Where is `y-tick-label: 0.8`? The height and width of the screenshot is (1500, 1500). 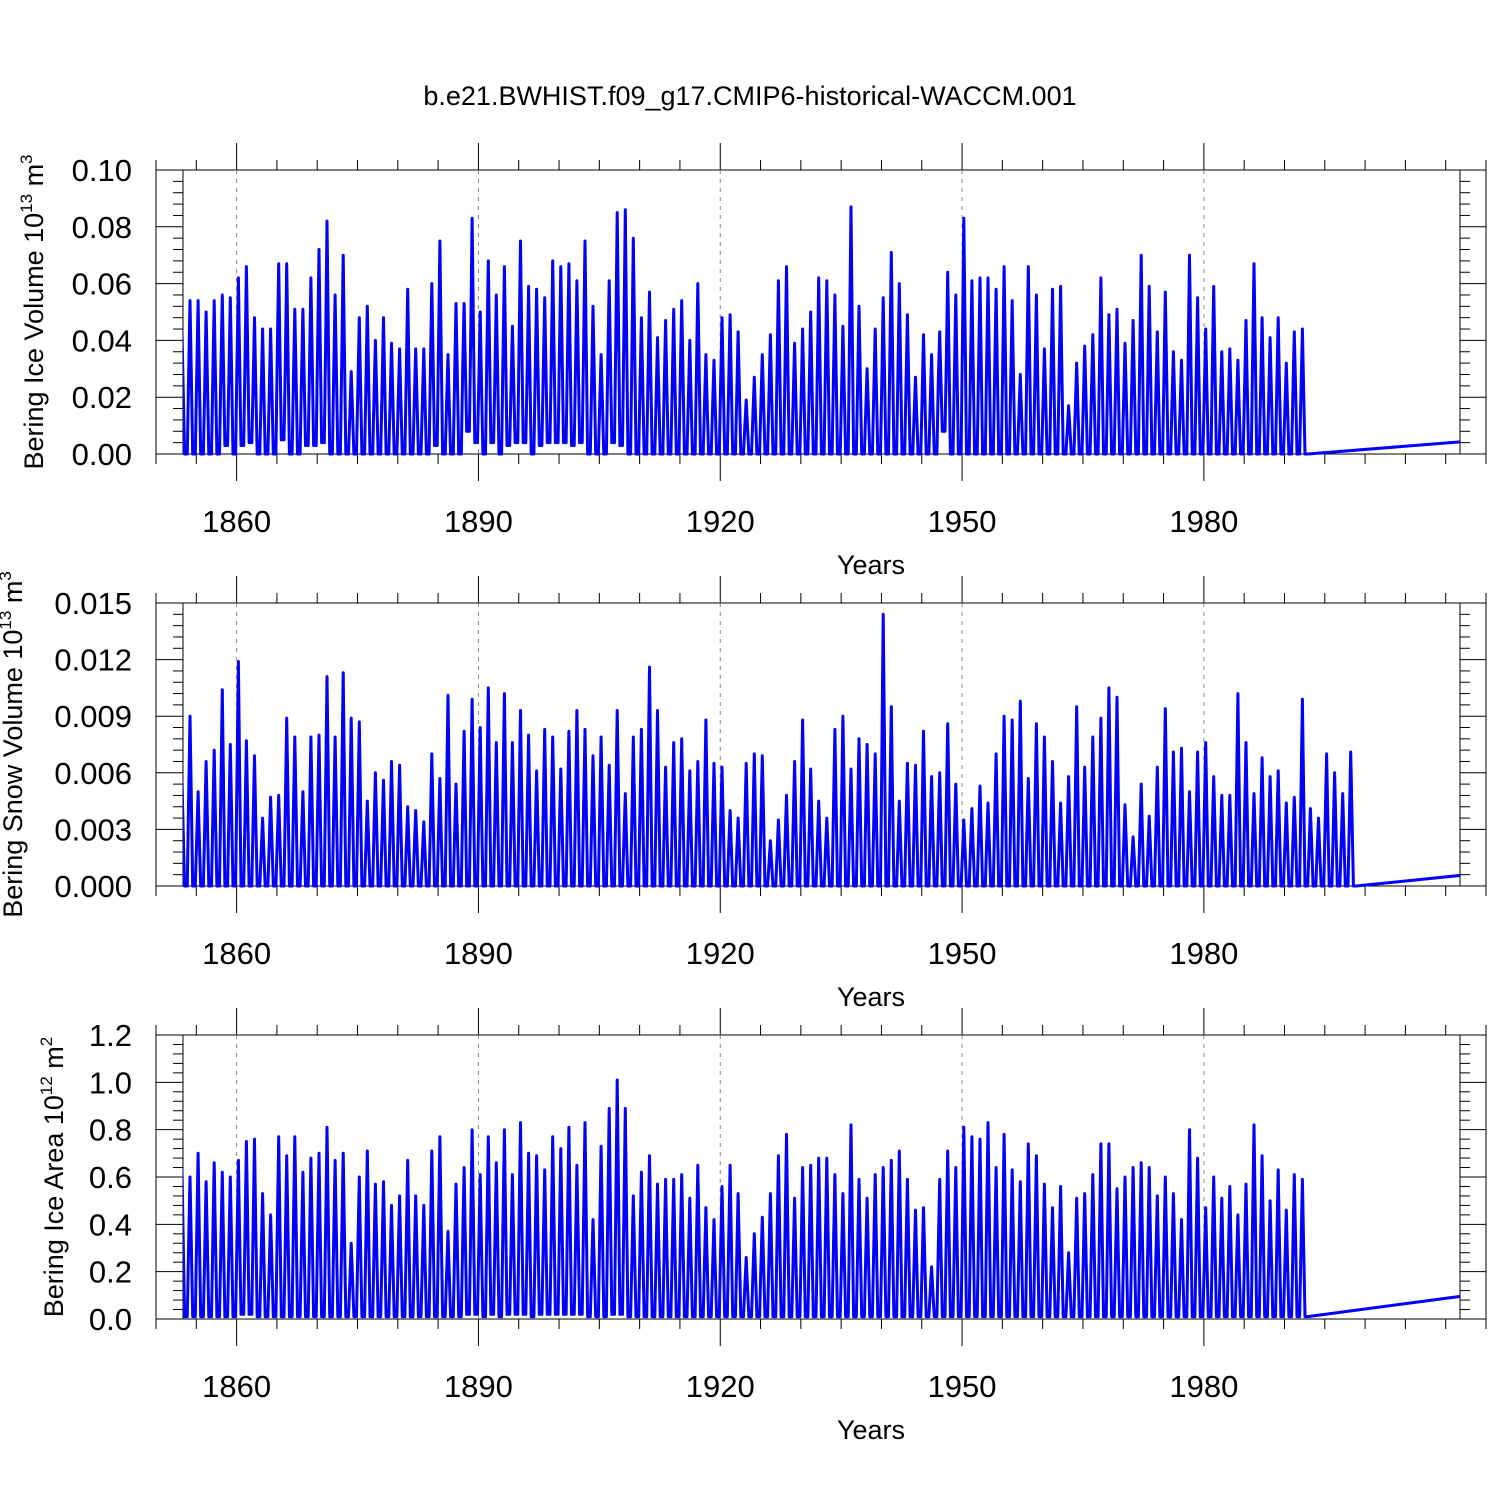 y-tick-label: 0.8 is located at coordinates (110, 1130).